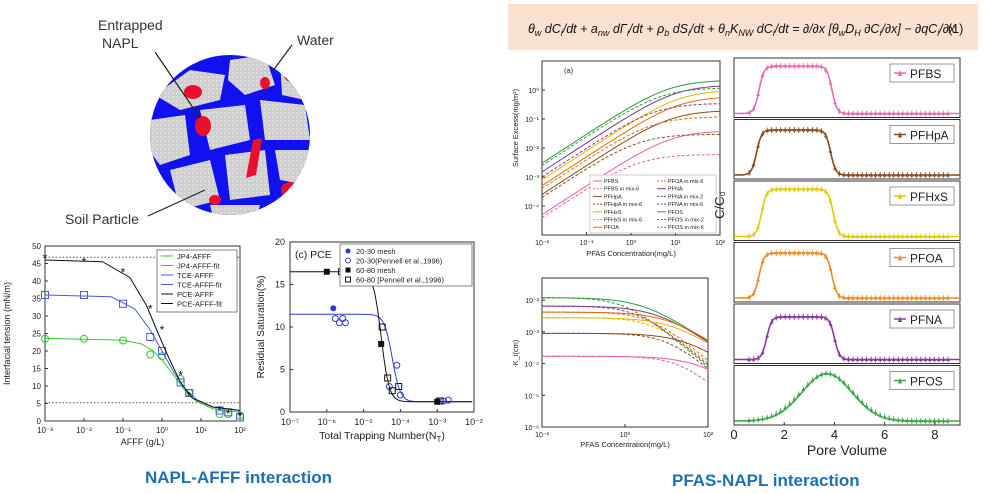 This screenshot has width=985, height=494. Describe the element at coordinates (884, 434) in the screenshot. I see `x-tick-label: 6` at that location.